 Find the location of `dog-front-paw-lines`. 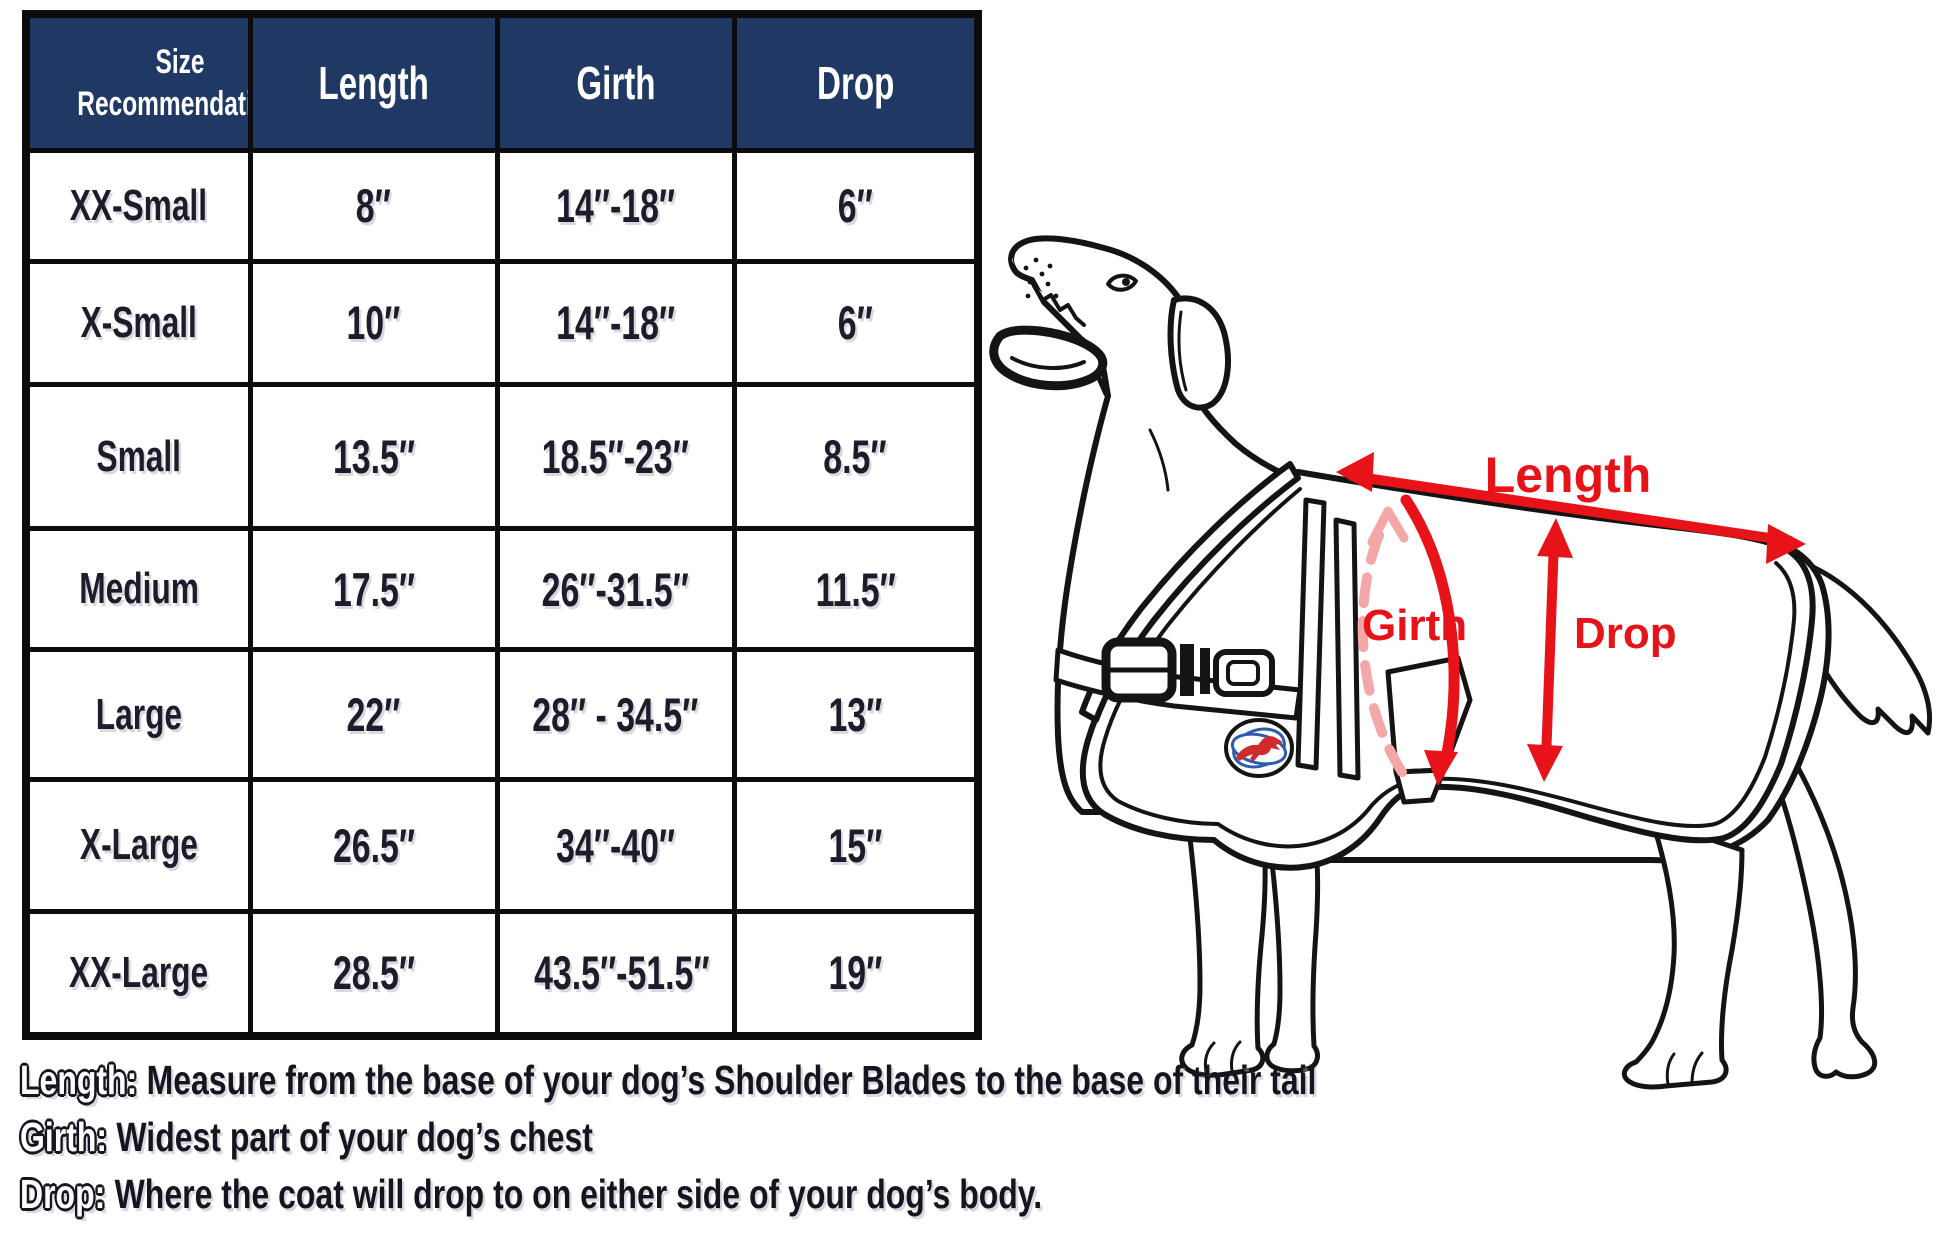

dog-front-paw-lines is located at coordinates (1222, 1057).